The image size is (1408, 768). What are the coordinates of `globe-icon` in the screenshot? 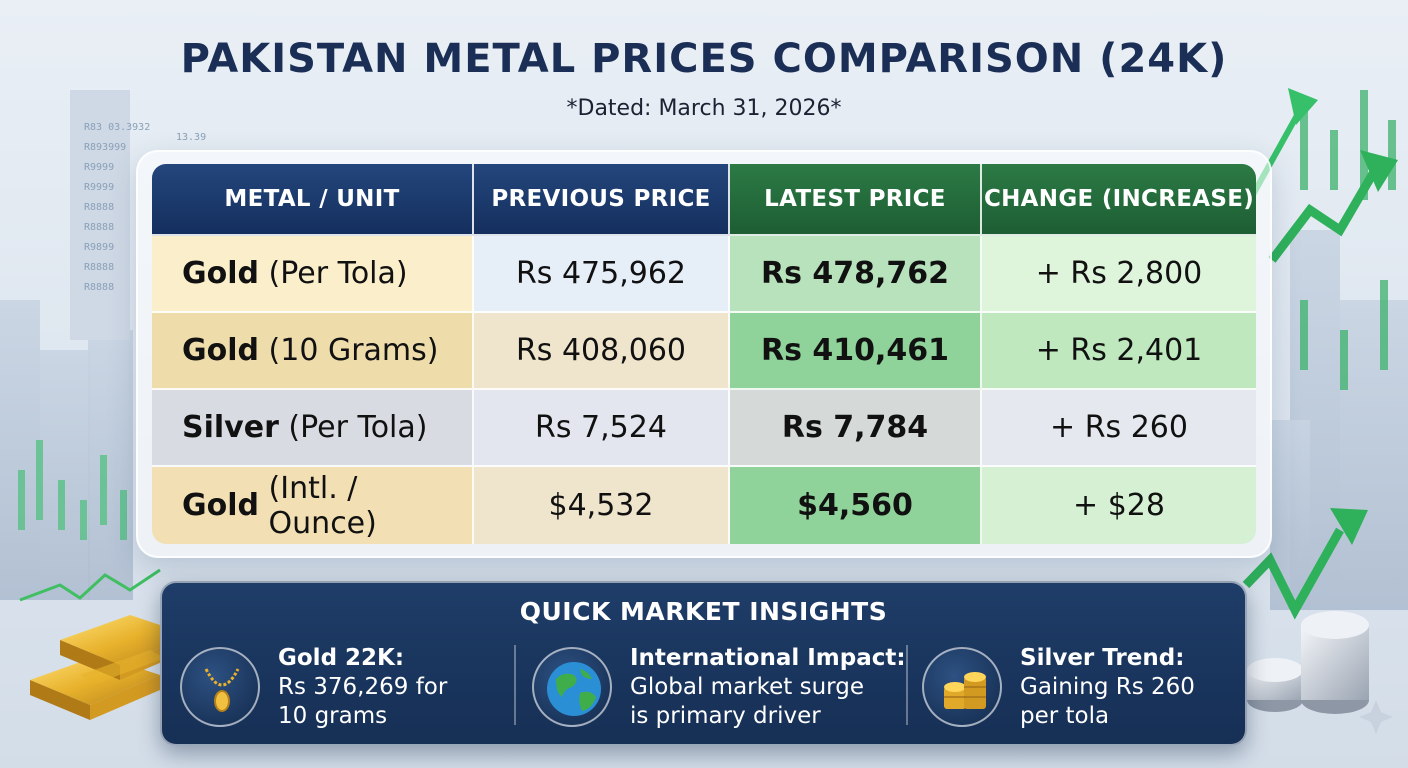 It's located at (572, 687).